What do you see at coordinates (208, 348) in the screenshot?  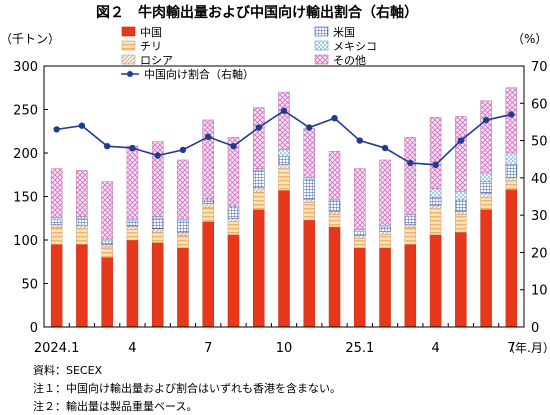 I see `x-tick-label-2: 7` at bounding box center [208, 348].